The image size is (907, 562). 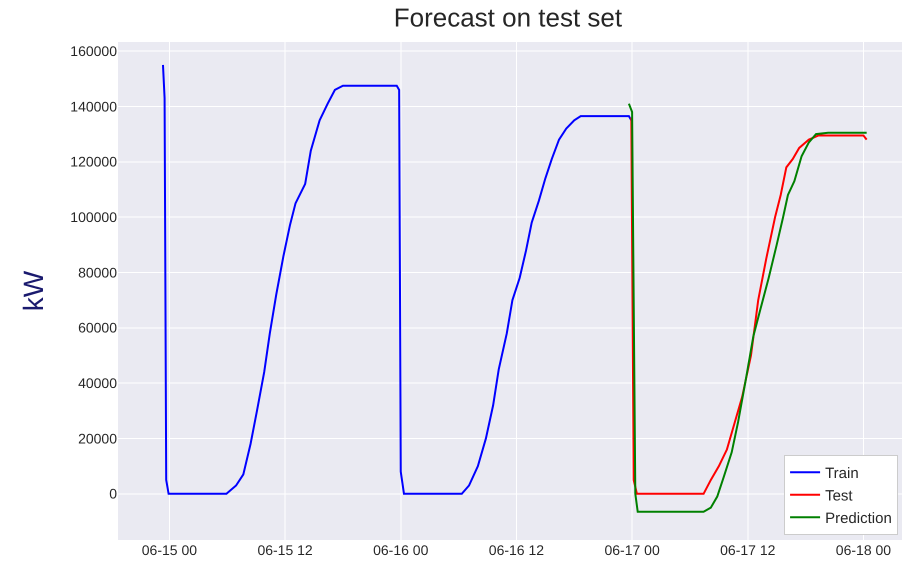 I want to click on y-tick-label: 120000, so click(x=94, y=162).